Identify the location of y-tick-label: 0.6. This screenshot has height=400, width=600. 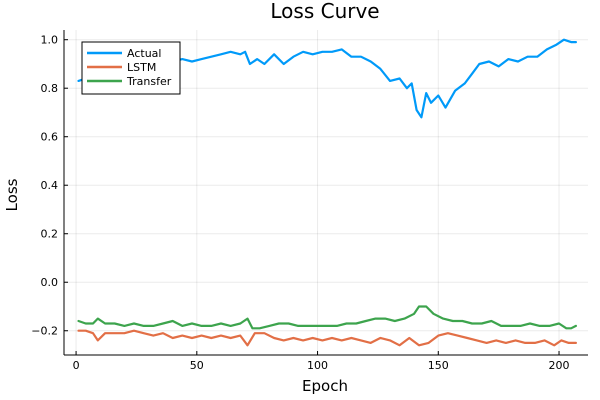
(50, 137).